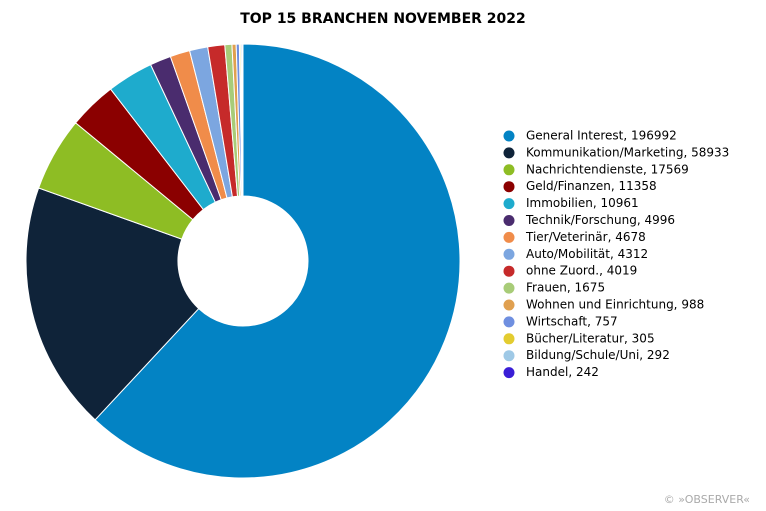 This screenshot has height=511, width=766. I want to click on legend-label: Bücher/Literatur, 305, so click(590, 338).